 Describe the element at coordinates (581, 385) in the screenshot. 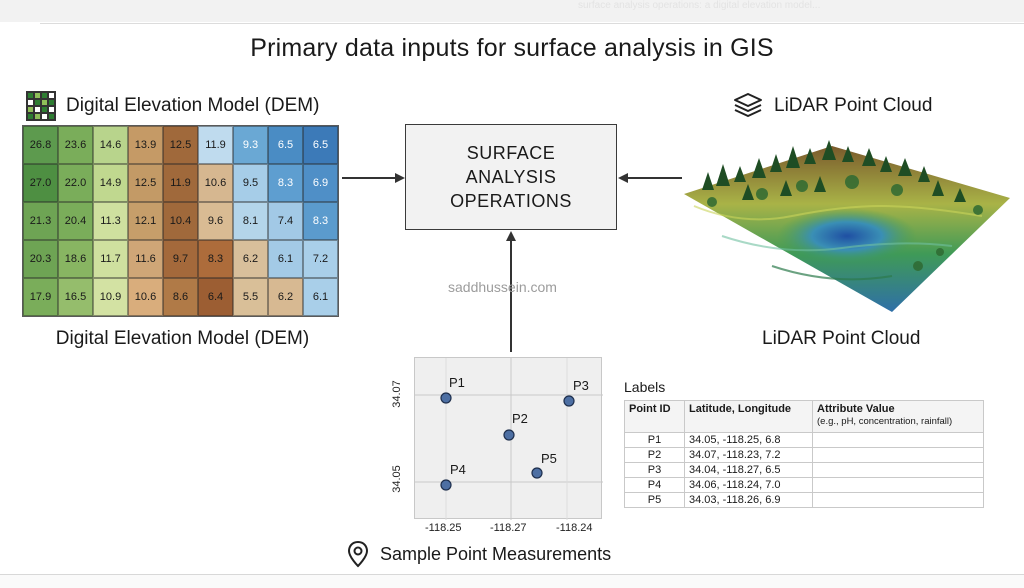

I see `point-label-p3: P3` at that location.